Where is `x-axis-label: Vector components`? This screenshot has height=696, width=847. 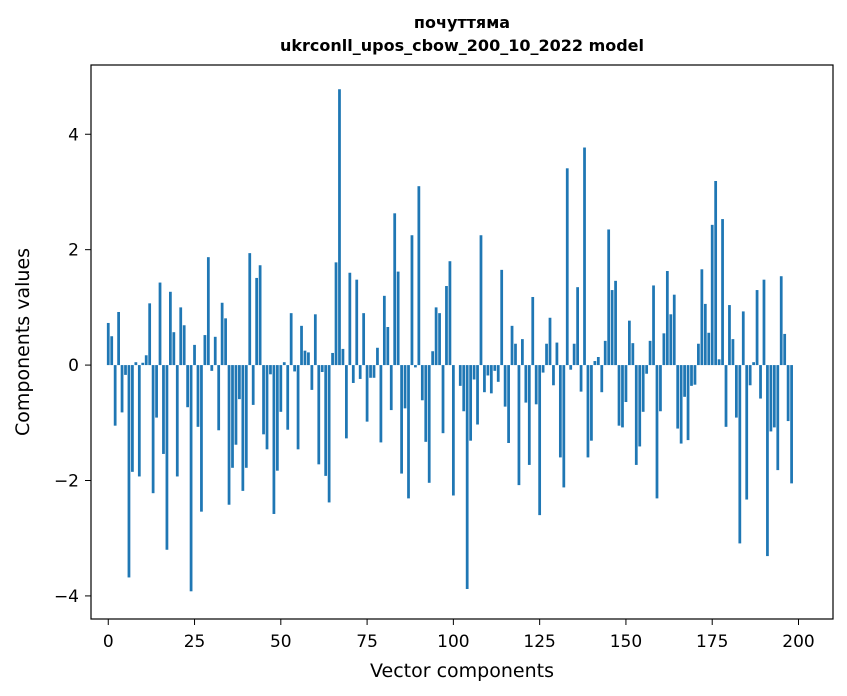 x-axis-label: Vector components is located at coordinates (462, 671).